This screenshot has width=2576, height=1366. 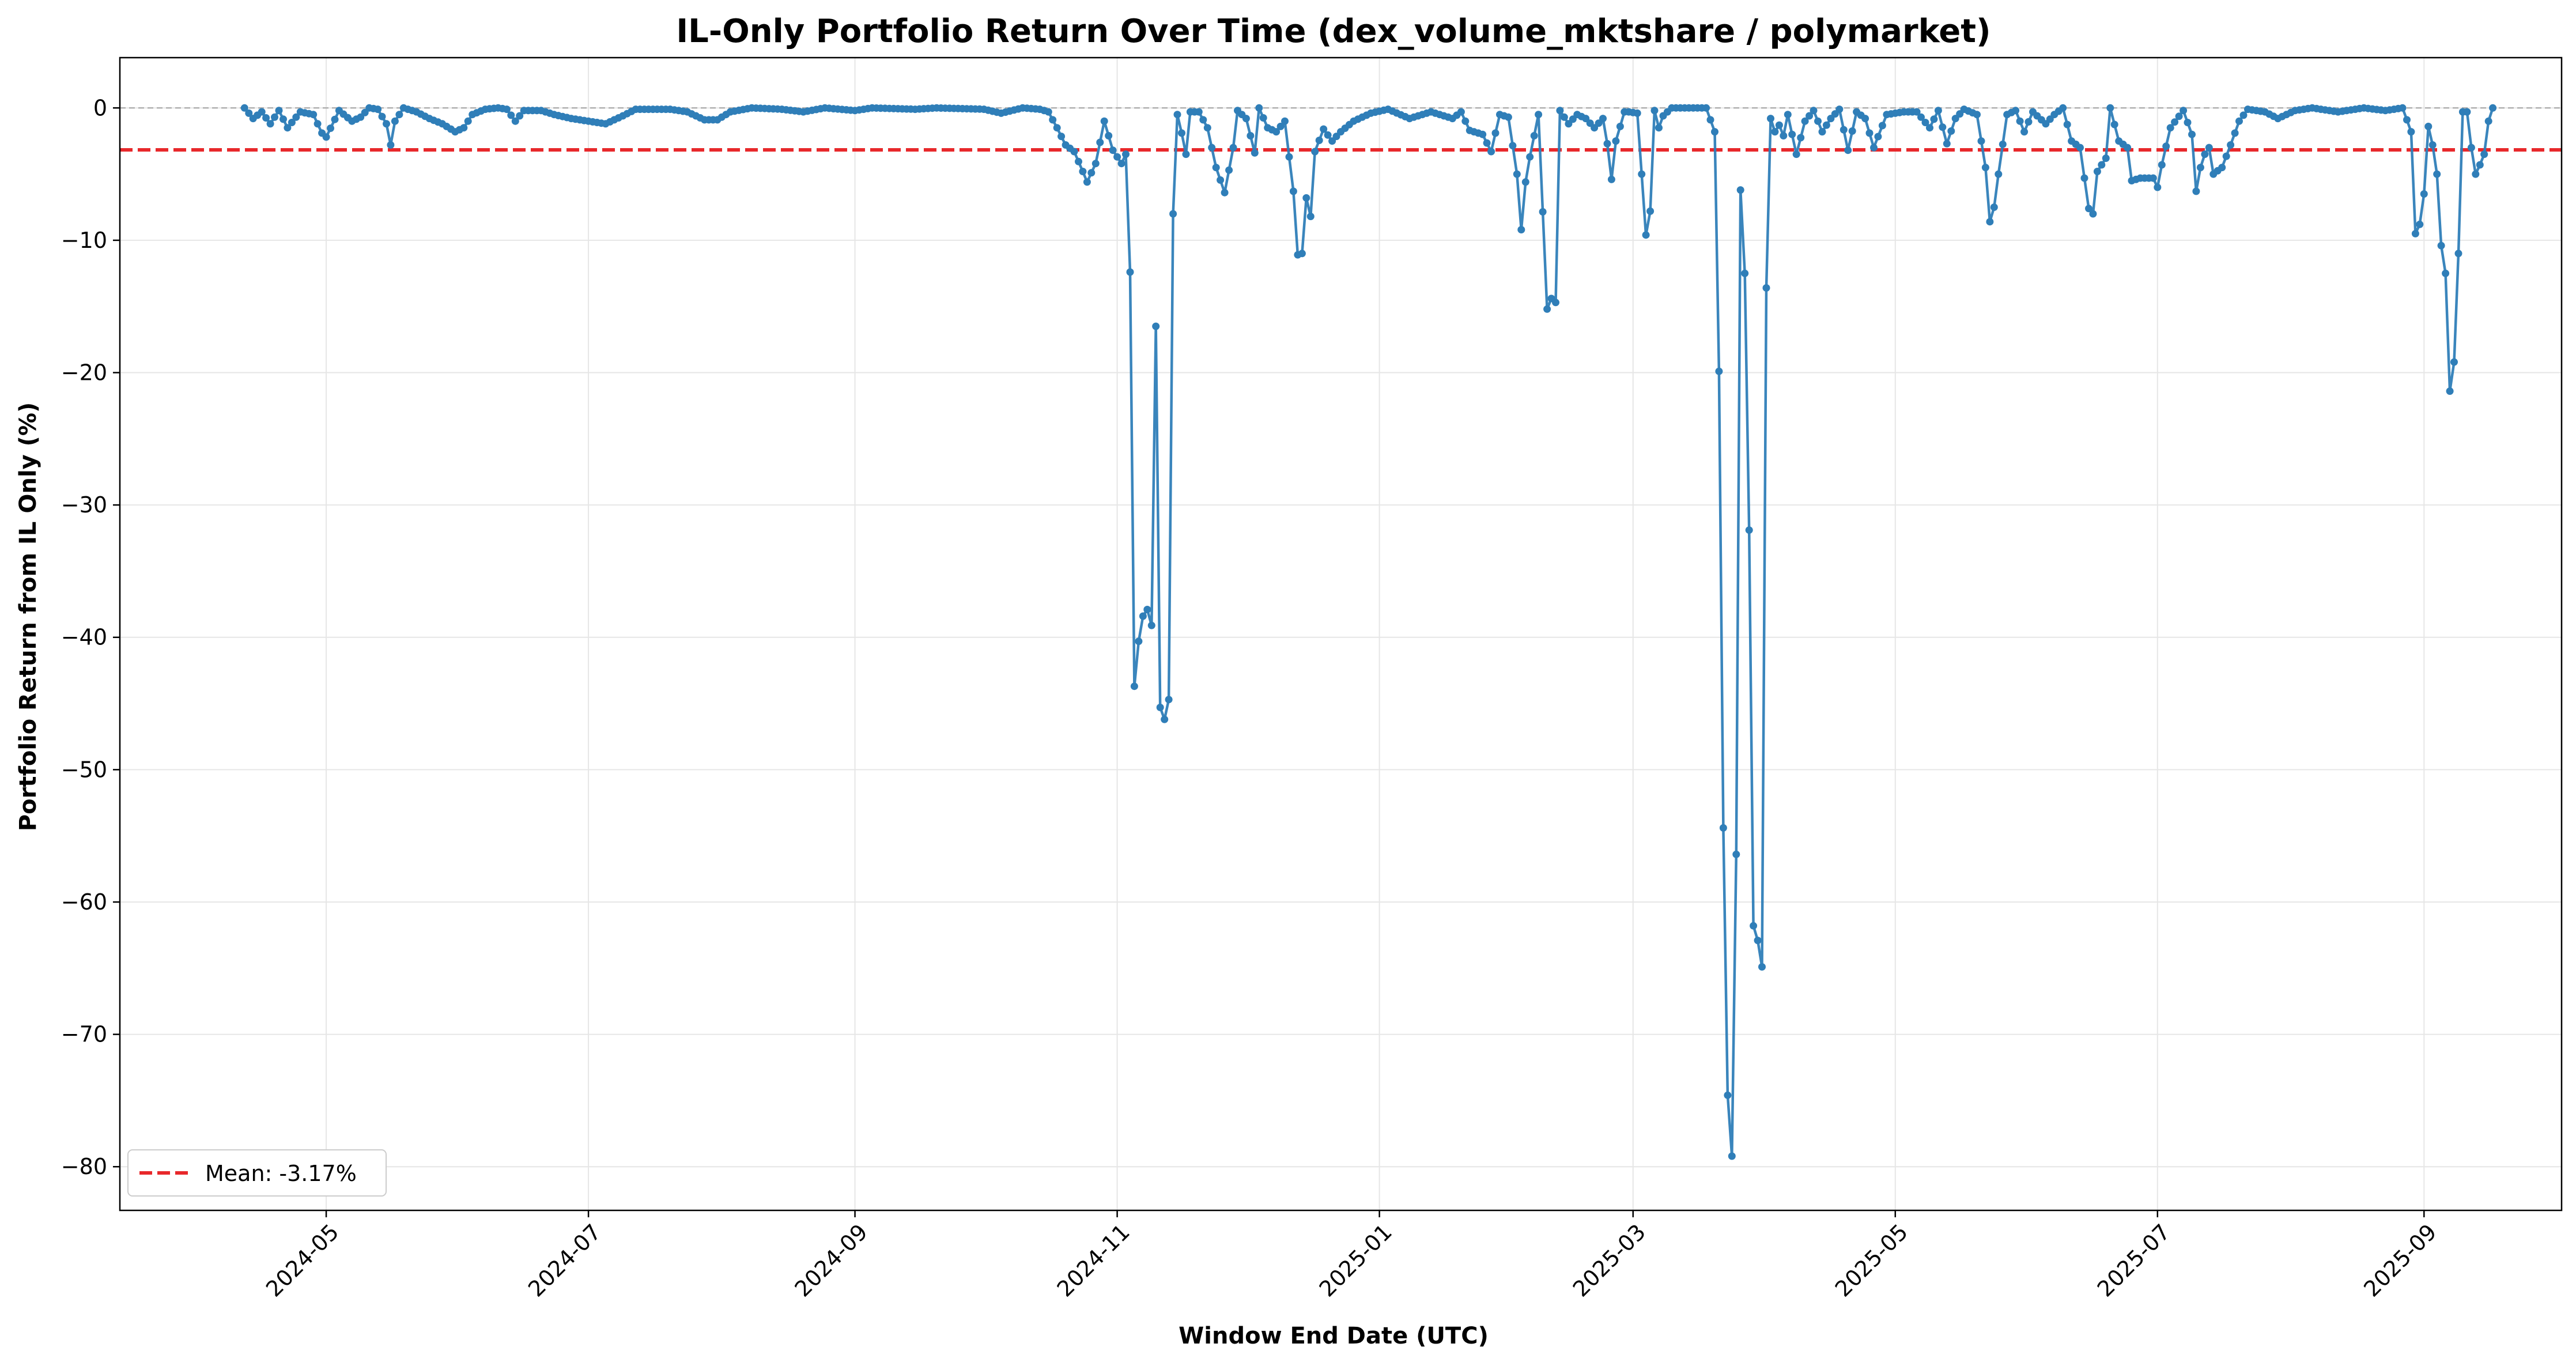 What do you see at coordinates (257, 1173) in the screenshot?
I see `legend-box` at bounding box center [257, 1173].